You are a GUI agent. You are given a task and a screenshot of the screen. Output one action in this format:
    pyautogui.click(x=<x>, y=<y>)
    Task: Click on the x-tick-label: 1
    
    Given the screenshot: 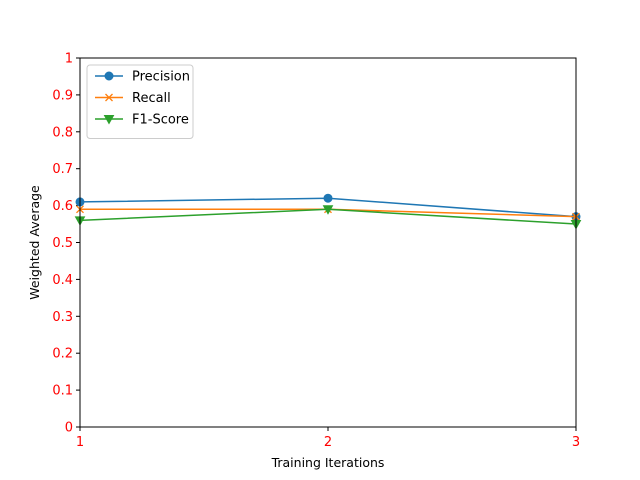 What is the action you would take?
    pyautogui.click(x=80, y=442)
    